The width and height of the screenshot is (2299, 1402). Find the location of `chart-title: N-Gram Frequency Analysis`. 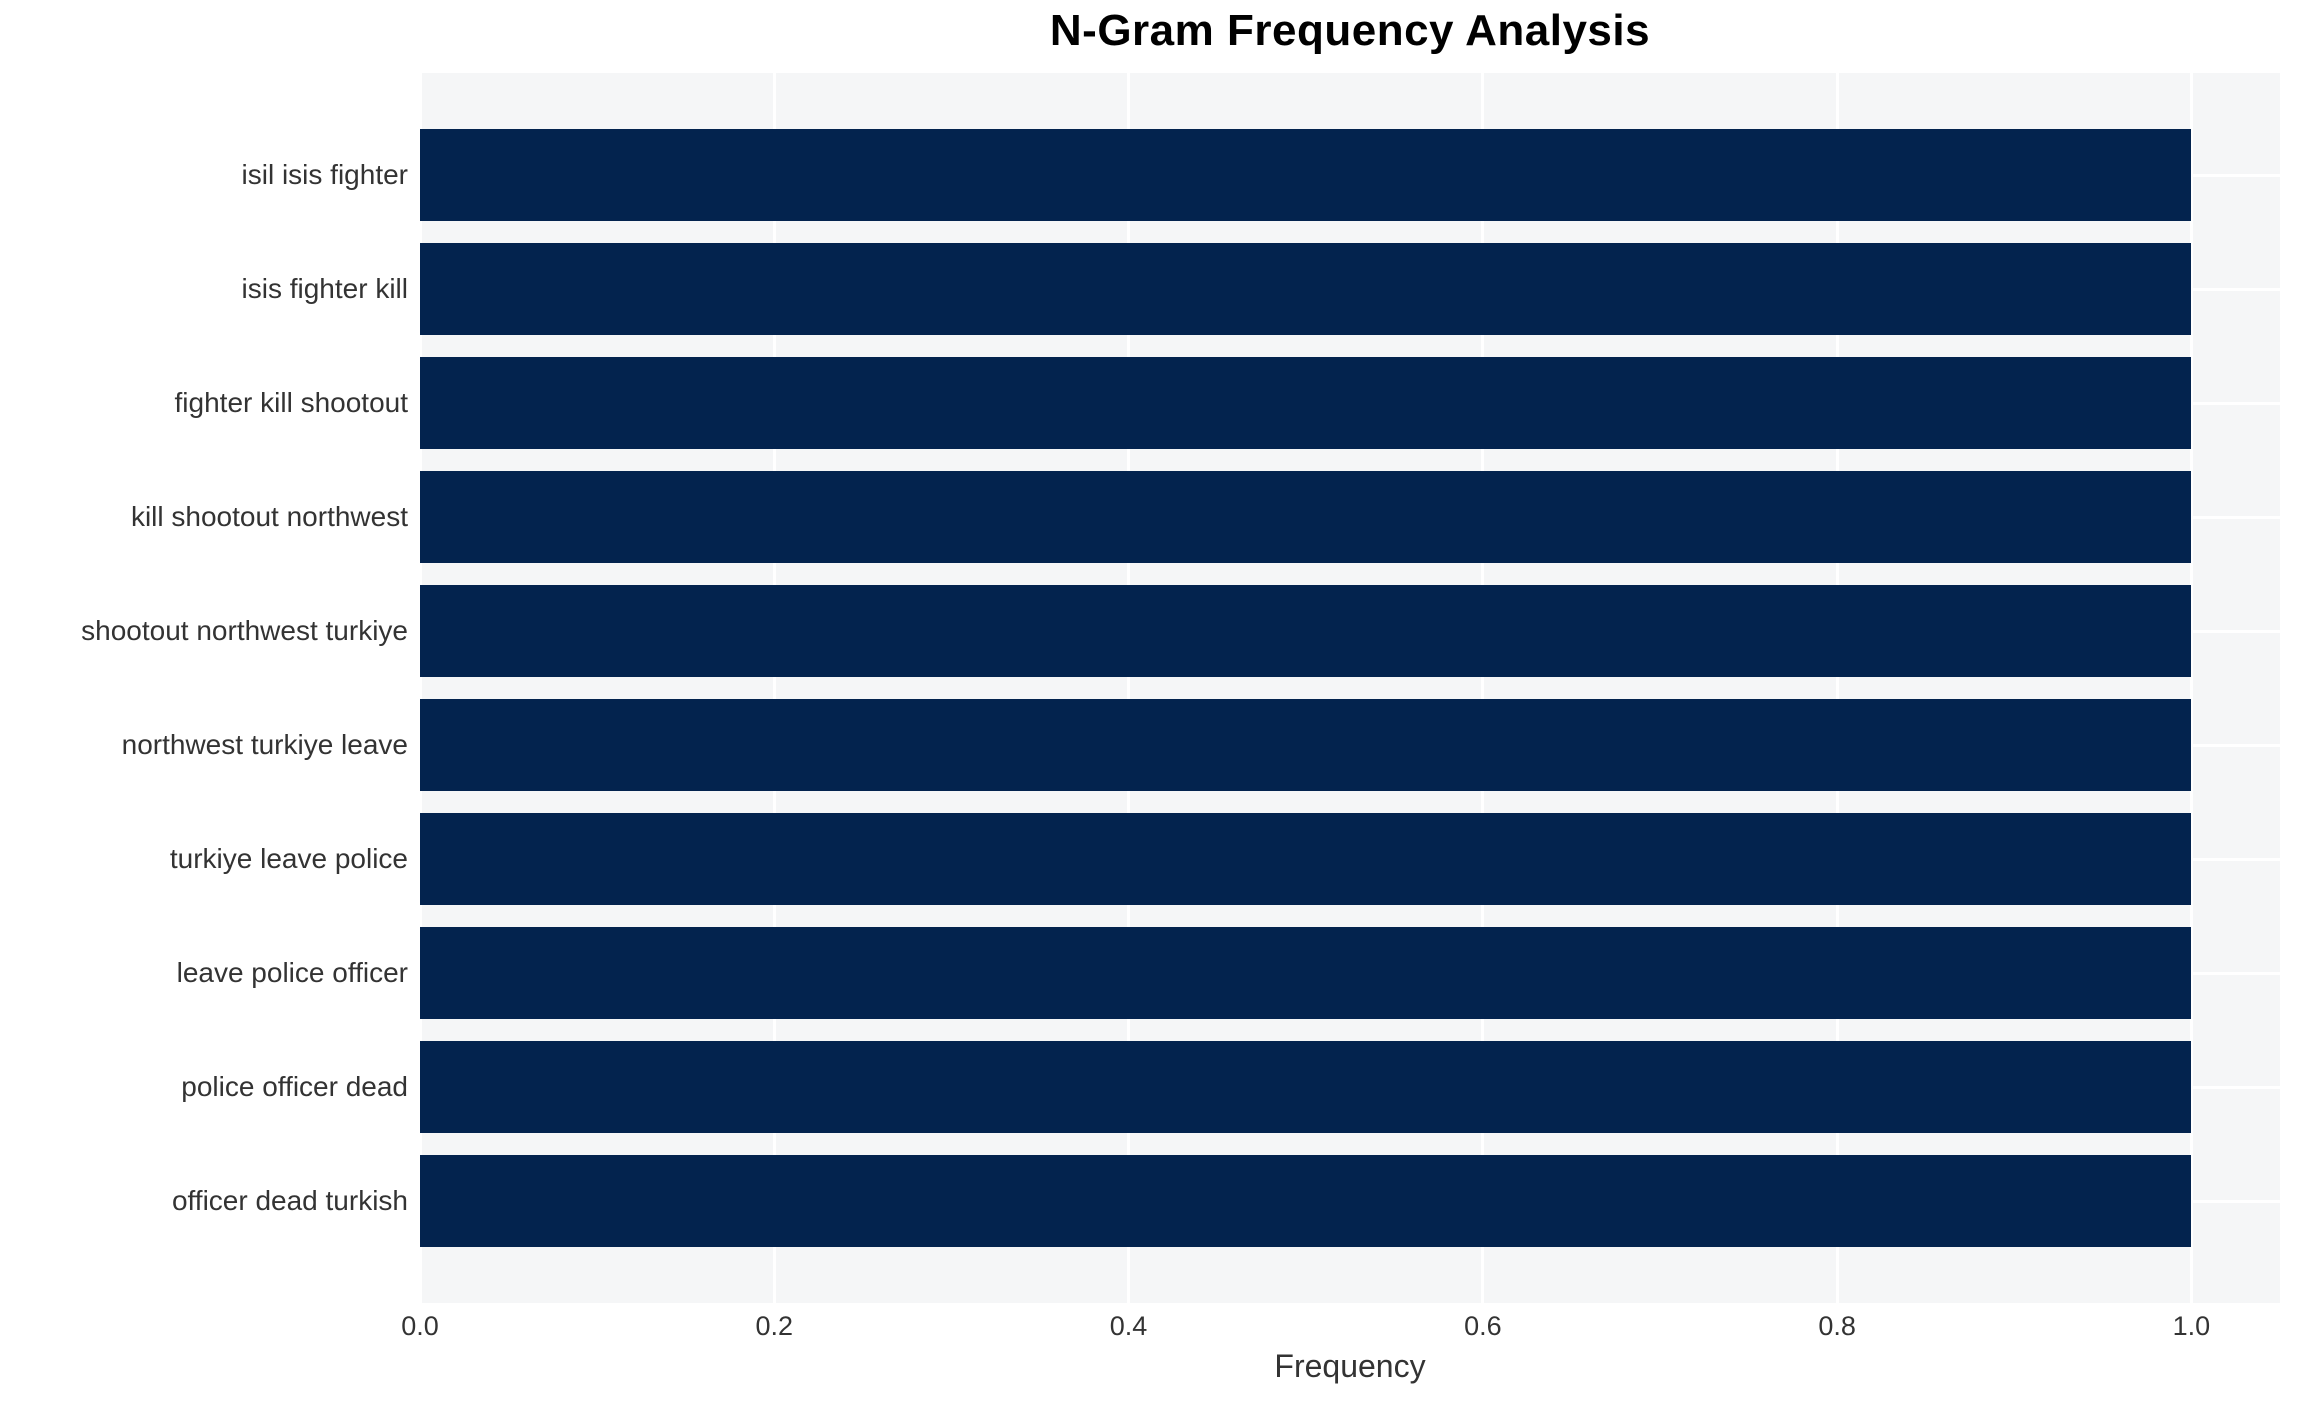

chart-title: N-Gram Frequency Analysis is located at coordinates (1350, 30).